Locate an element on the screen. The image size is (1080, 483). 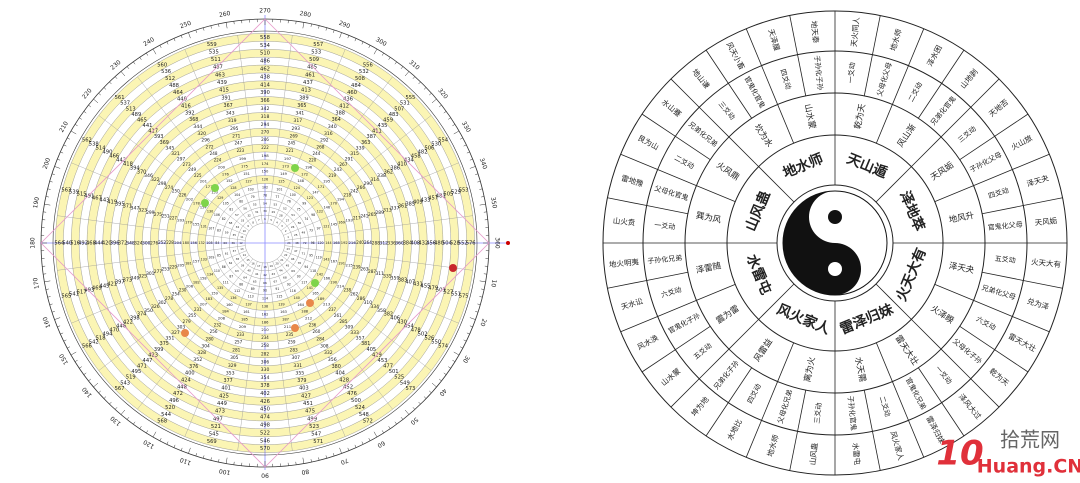
ring-number: 280 is located at coordinates (210, 339).